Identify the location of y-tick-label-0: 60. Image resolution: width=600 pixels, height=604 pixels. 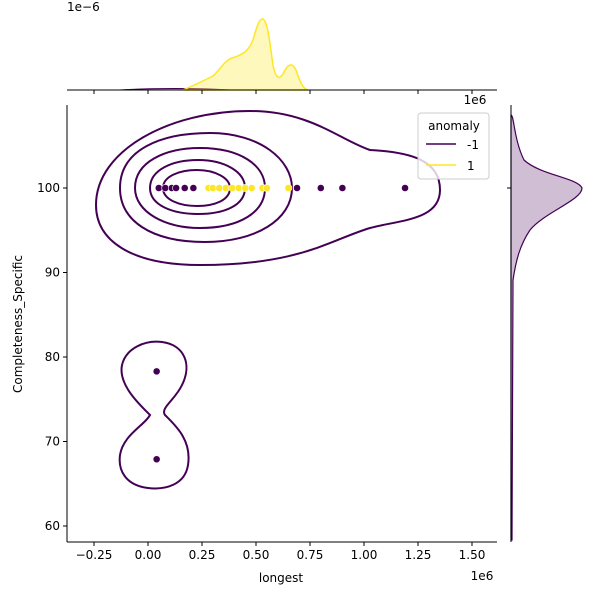
(52, 526).